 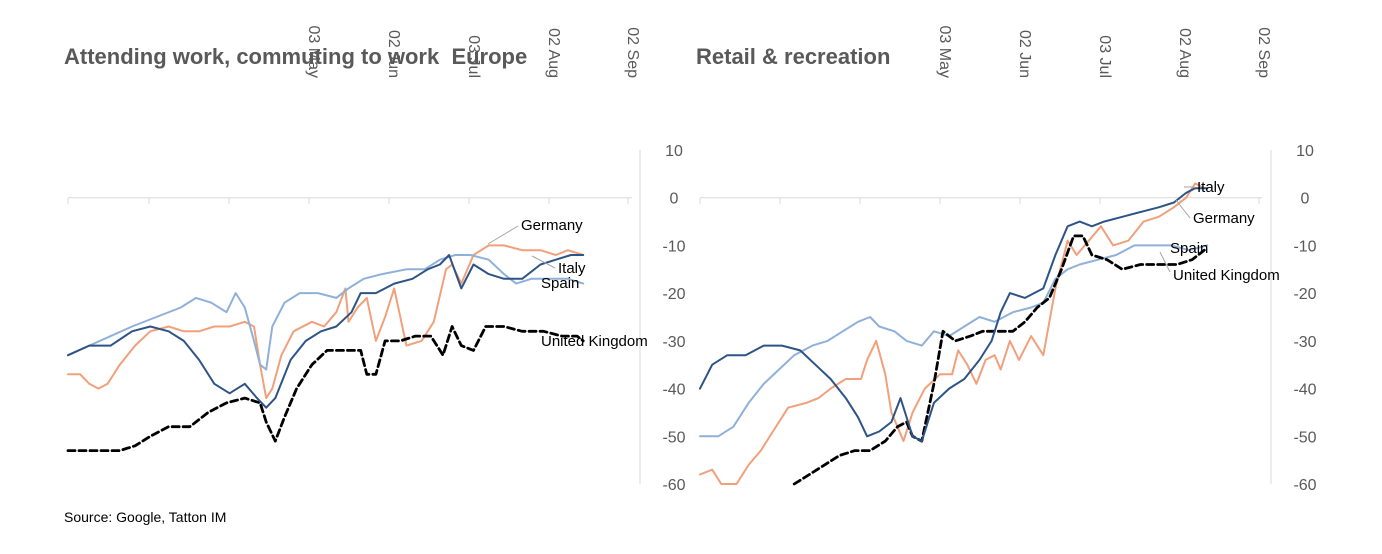 I want to click on left-y-tick-label: -40, so click(x=673, y=390).